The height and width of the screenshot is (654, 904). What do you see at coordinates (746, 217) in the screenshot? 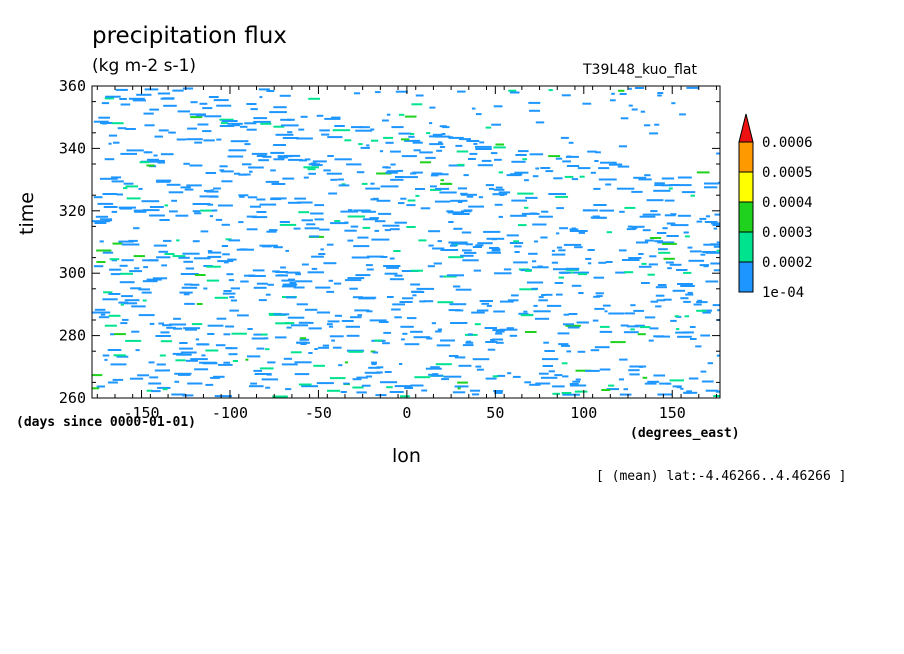
I see `colorbar-segment` at bounding box center [746, 217].